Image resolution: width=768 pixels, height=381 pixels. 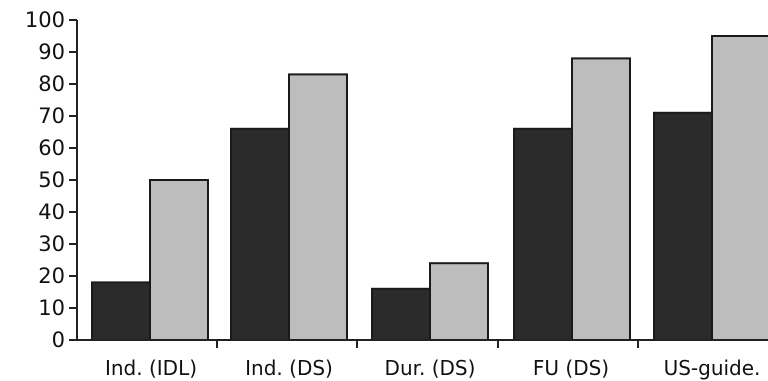 I want to click on y-tick-label: 60, so click(x=51, y=148).